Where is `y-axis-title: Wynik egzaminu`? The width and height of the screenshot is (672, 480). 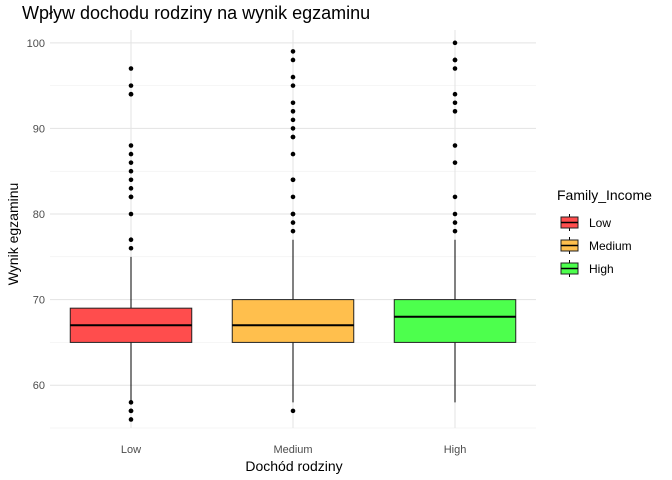 y-axis-title: Wynik egzaminu is located at coordinates (13, 234).